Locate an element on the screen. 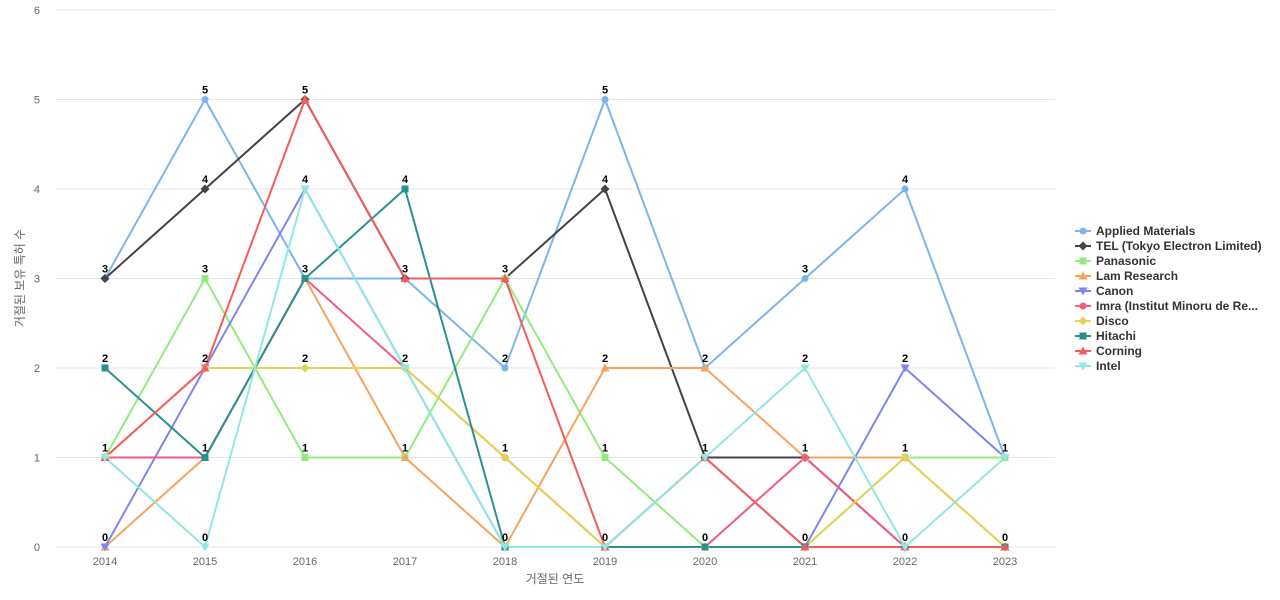 The width and height of the screenshot is (1280, 600). x-axis-title: 거절된 연도 is located at coordinates (555, 579).